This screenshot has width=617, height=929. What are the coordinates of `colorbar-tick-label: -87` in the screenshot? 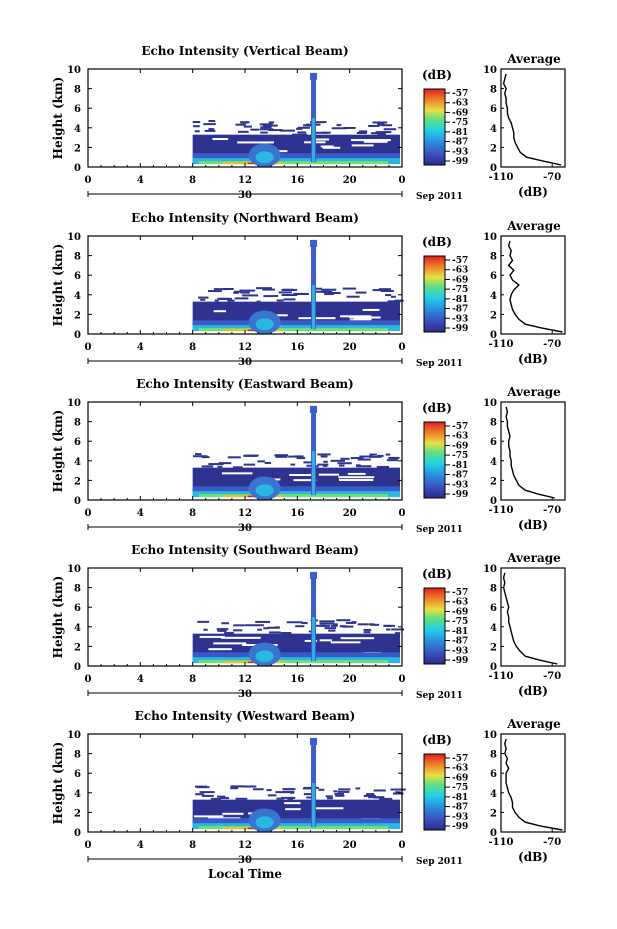 It's located at (460, 476).